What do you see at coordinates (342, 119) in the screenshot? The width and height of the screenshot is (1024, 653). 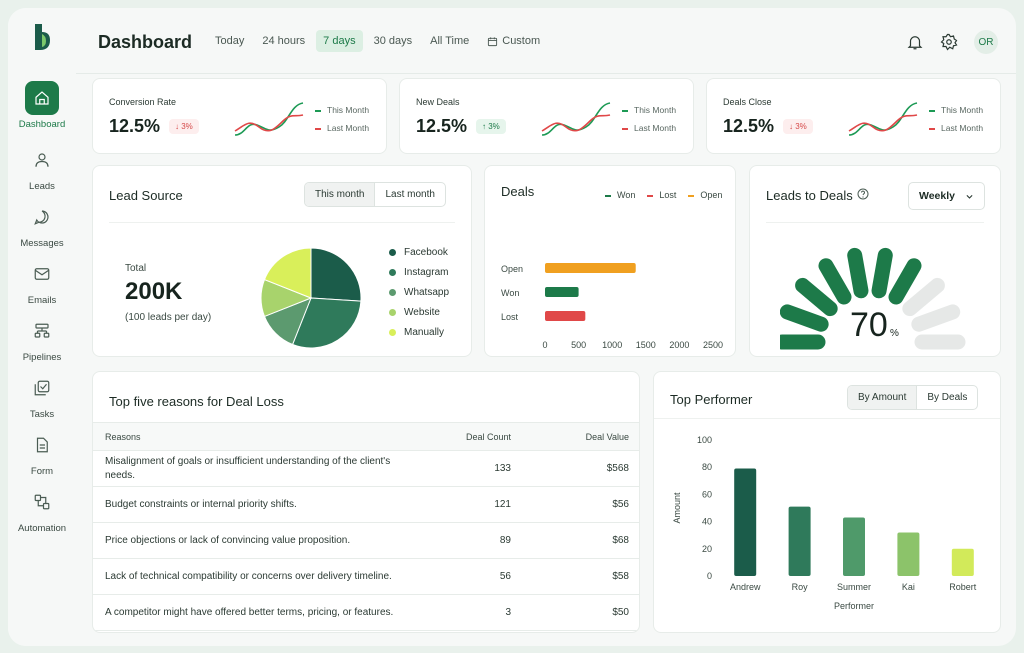 I see `kpi-legend: This Month Last Month` at bounding box center [342, 119].